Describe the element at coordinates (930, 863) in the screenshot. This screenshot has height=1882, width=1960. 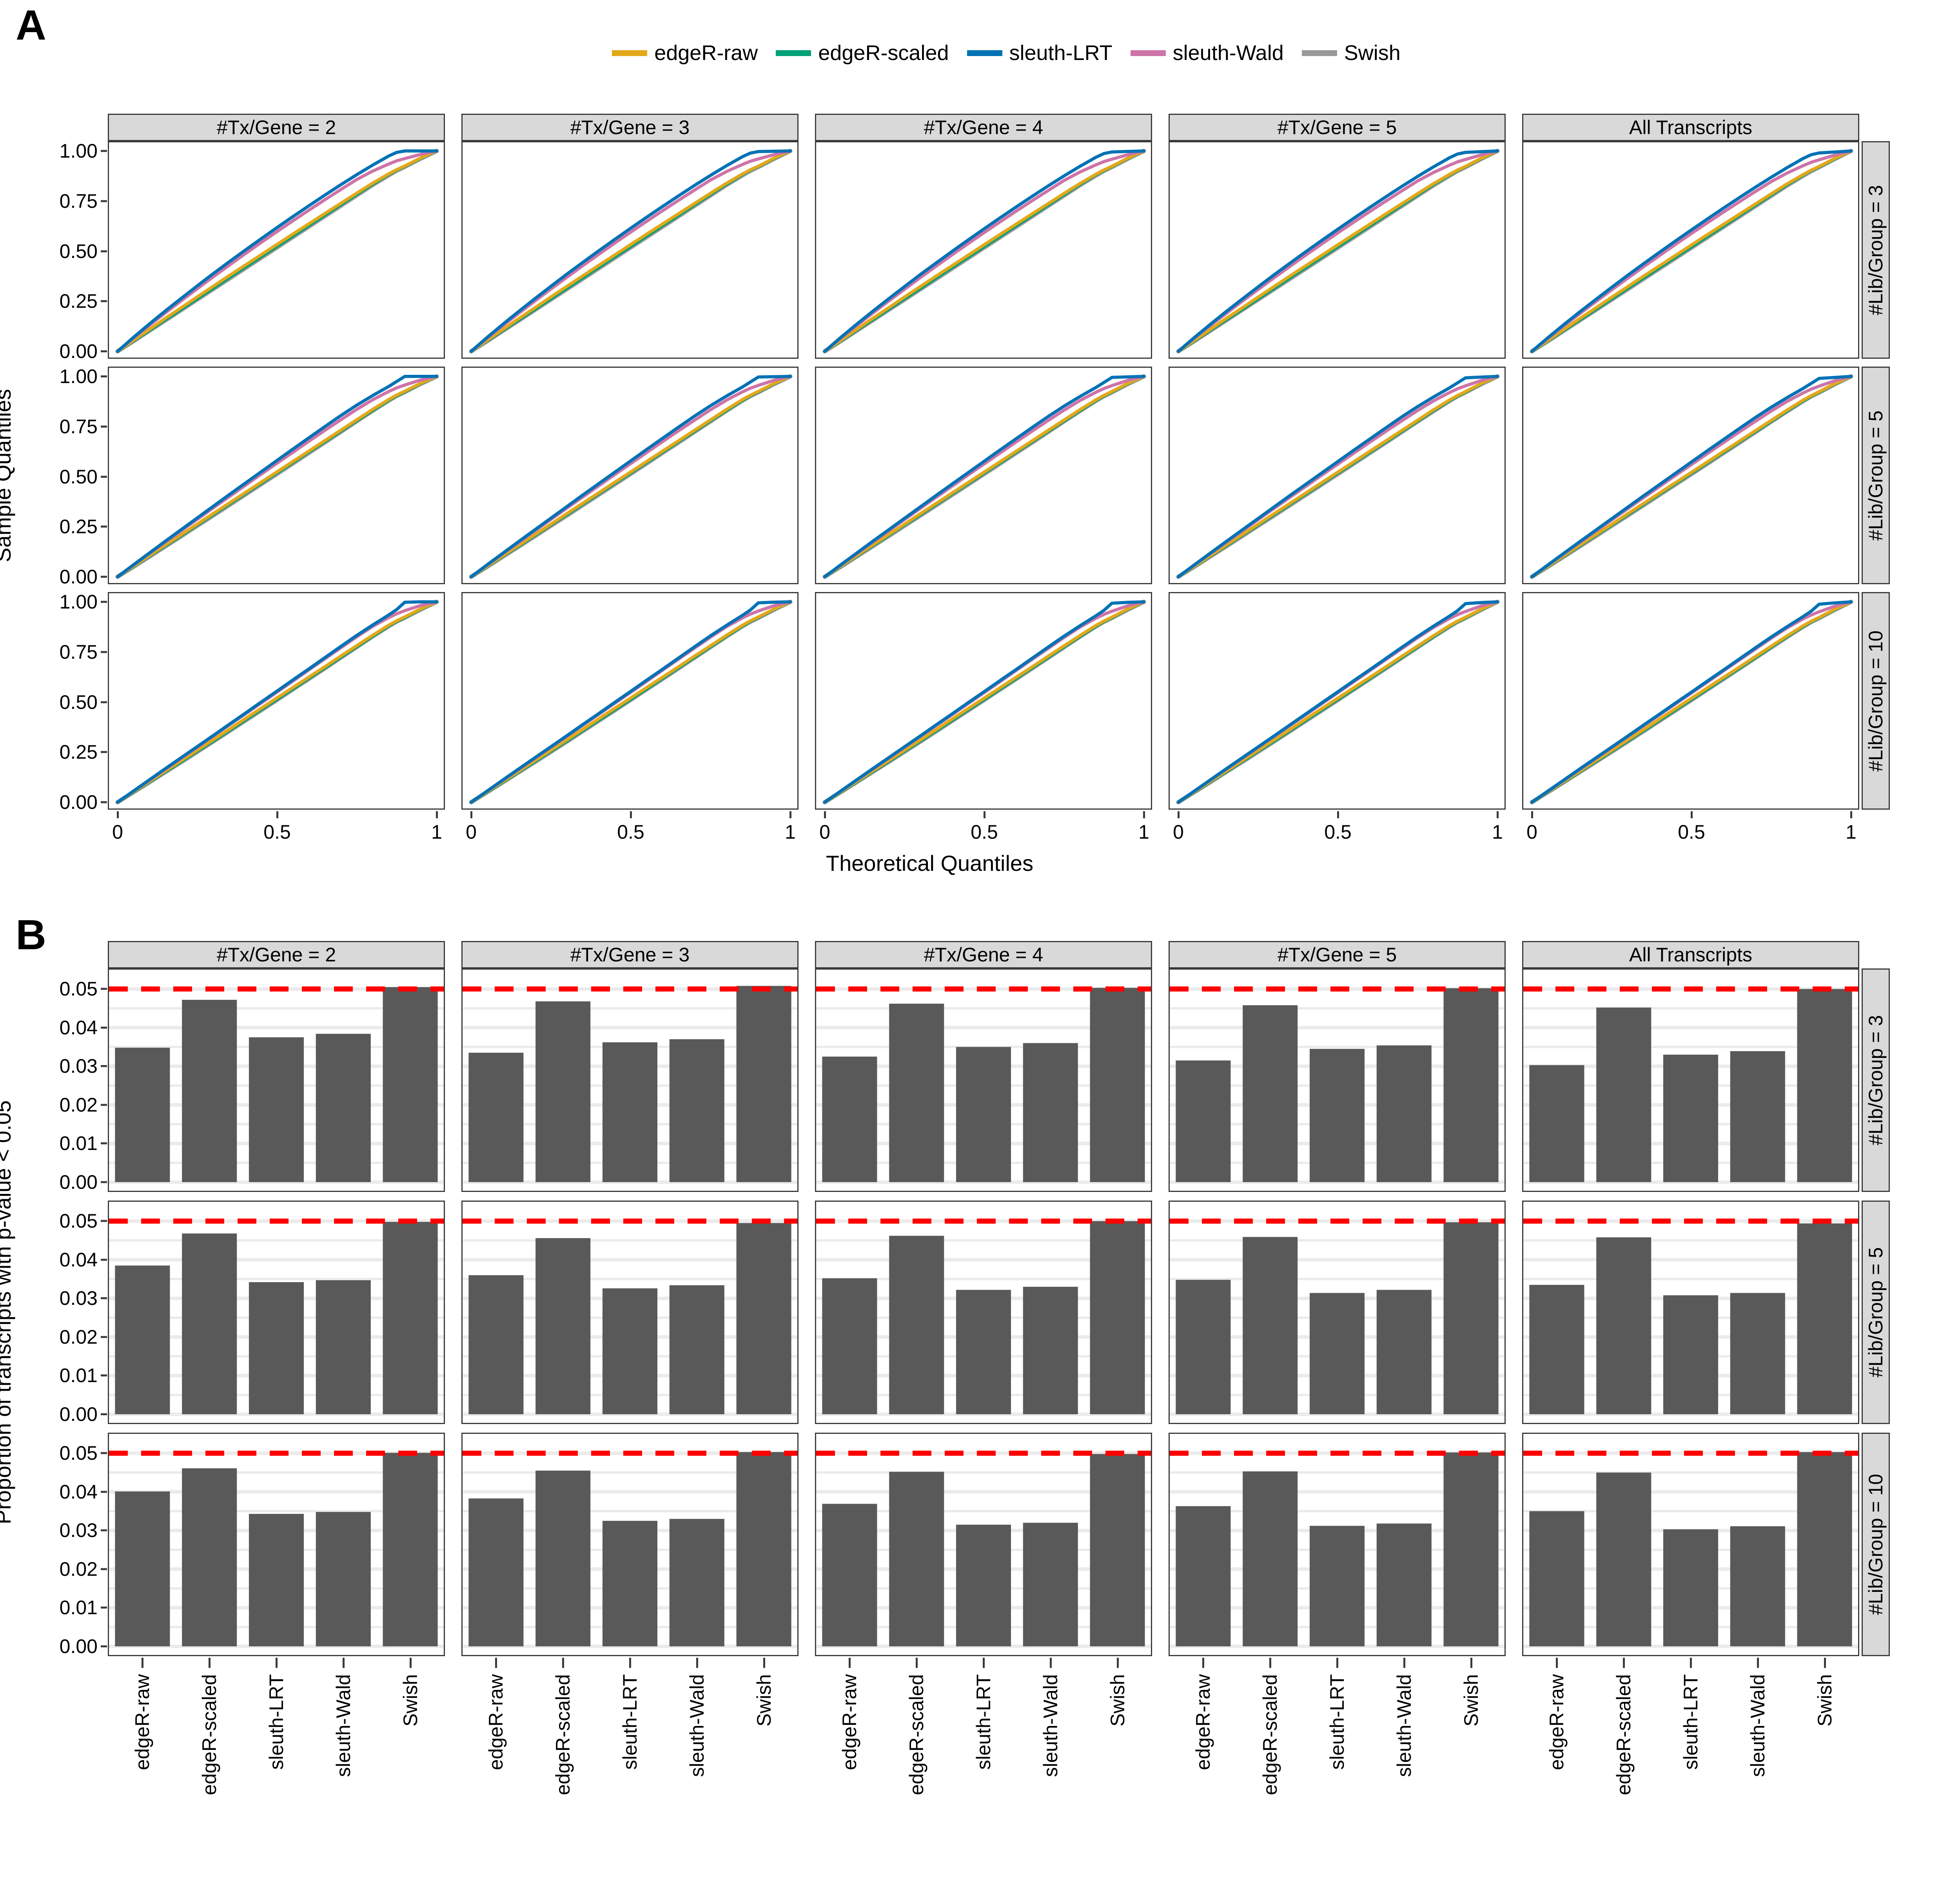
I see `panel-a-x-axis-title: Theoretical Quantiles` at that location.